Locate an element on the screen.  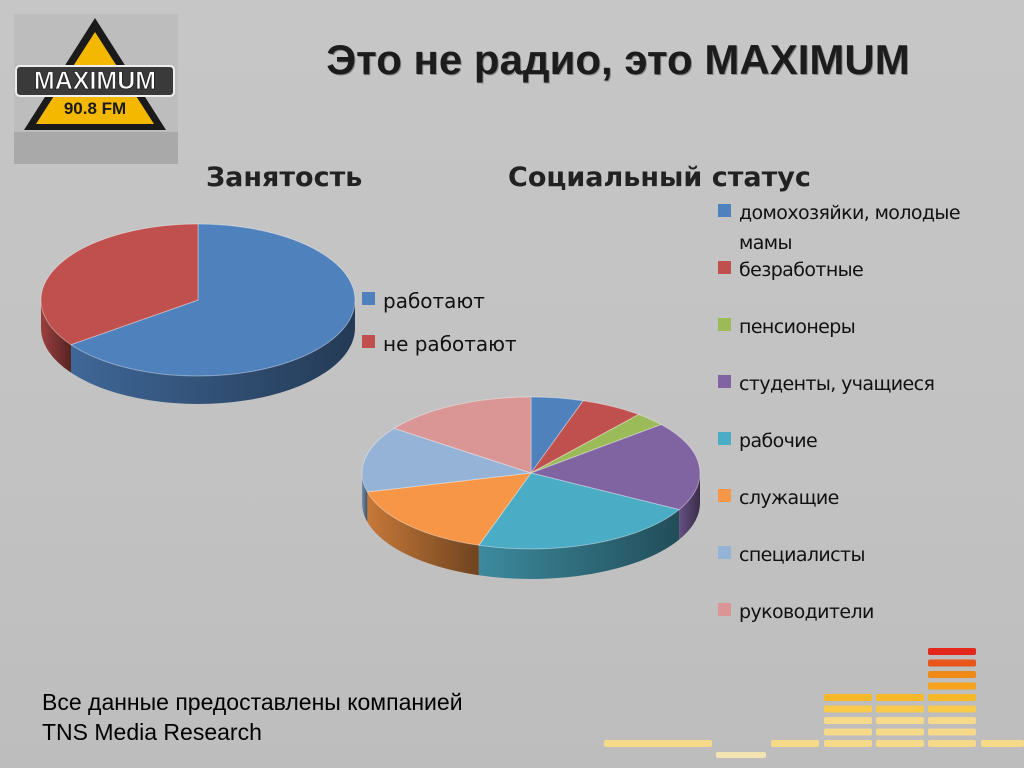
legend-label: не работают is located at coordinates (450, 344).